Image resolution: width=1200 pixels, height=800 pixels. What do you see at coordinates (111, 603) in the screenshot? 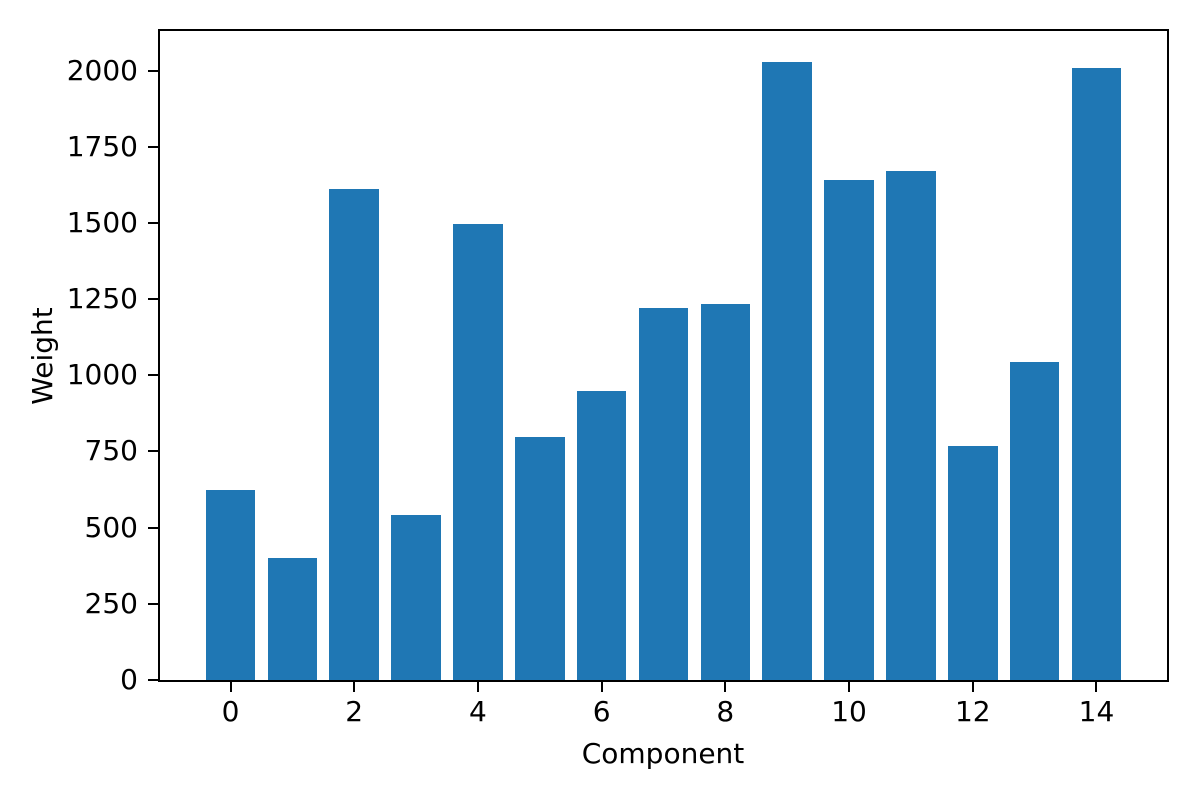
I see `y-tick-label: 250` at bounding box center [111, 603].